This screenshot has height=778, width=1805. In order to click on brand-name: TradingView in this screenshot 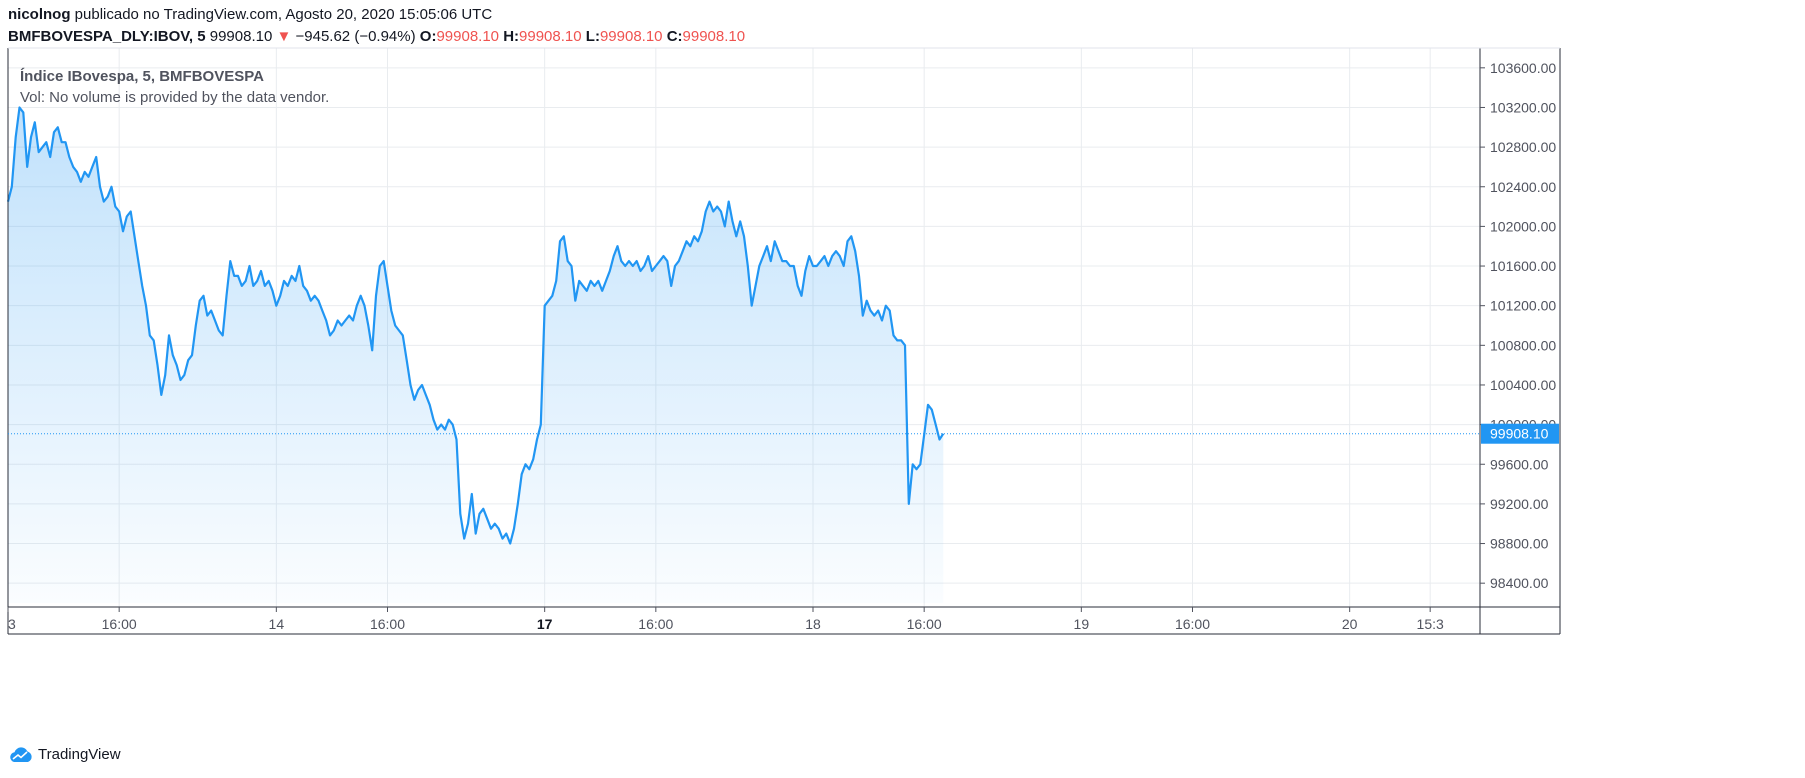, I will do `click(79, 754)`.